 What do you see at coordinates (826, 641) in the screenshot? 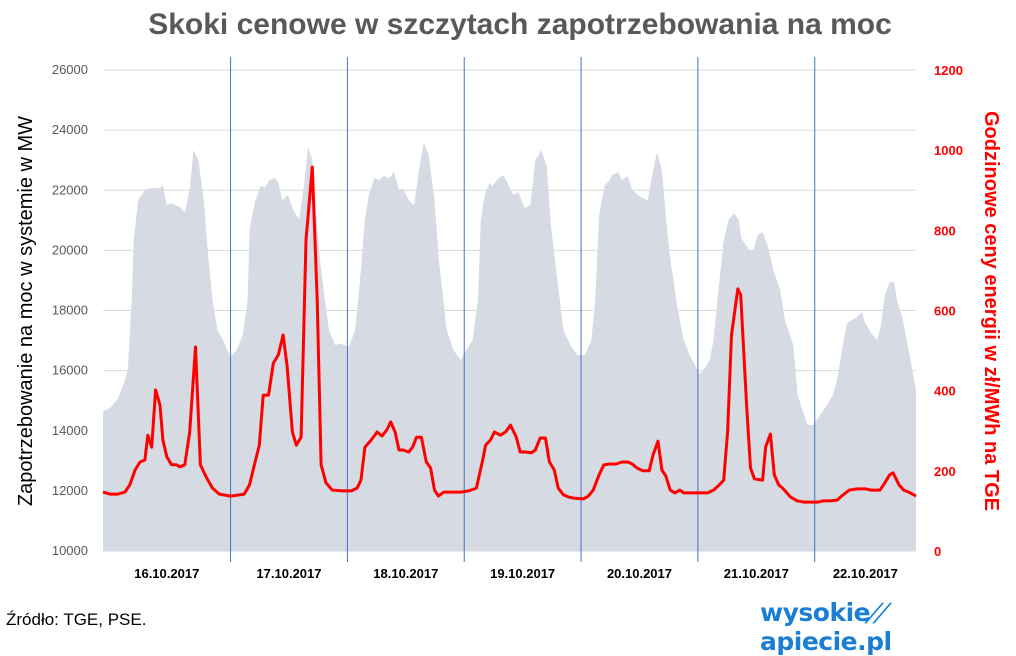
I see `logo-right: apiecie.pl` at bounding box center [826, 641].